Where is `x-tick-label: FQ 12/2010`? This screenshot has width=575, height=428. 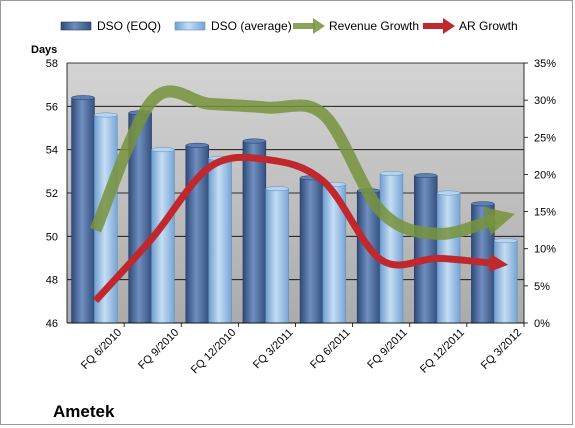
x-tick-label: FQ 12/2010 is located at coordinates (214, 352).